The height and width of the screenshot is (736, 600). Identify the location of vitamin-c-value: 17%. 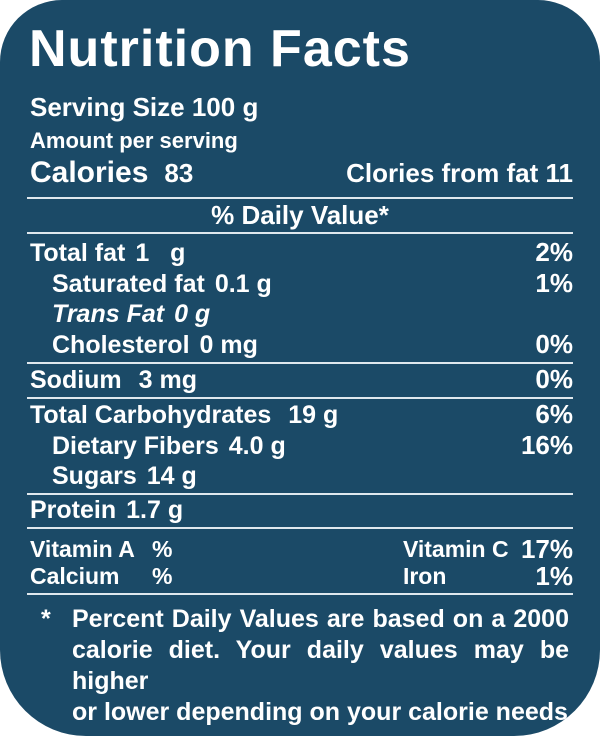
(546, 549).